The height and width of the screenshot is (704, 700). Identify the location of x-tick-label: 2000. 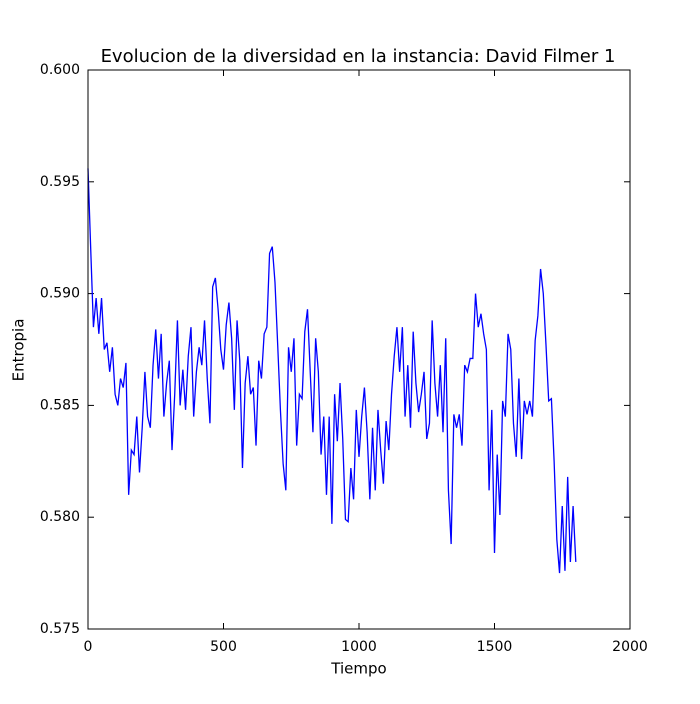
(630, 647).